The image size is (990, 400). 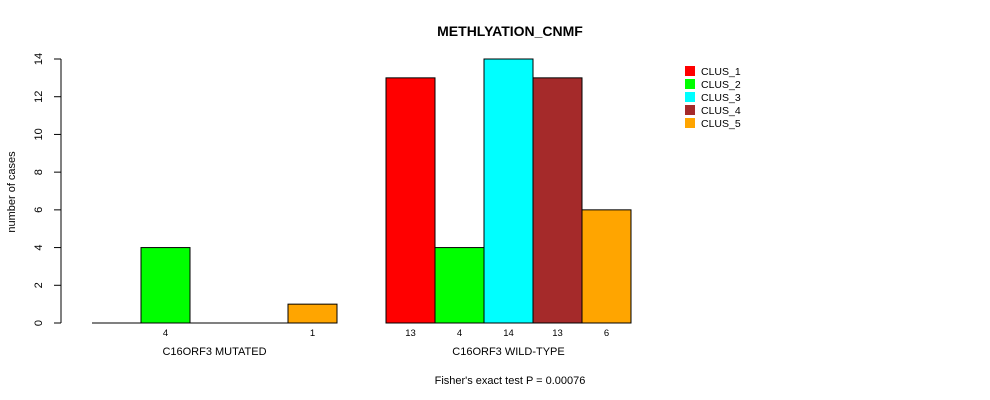 I want to click on footnote: Fisher's exact test P = 0.00076, so click(x=510, y=381).